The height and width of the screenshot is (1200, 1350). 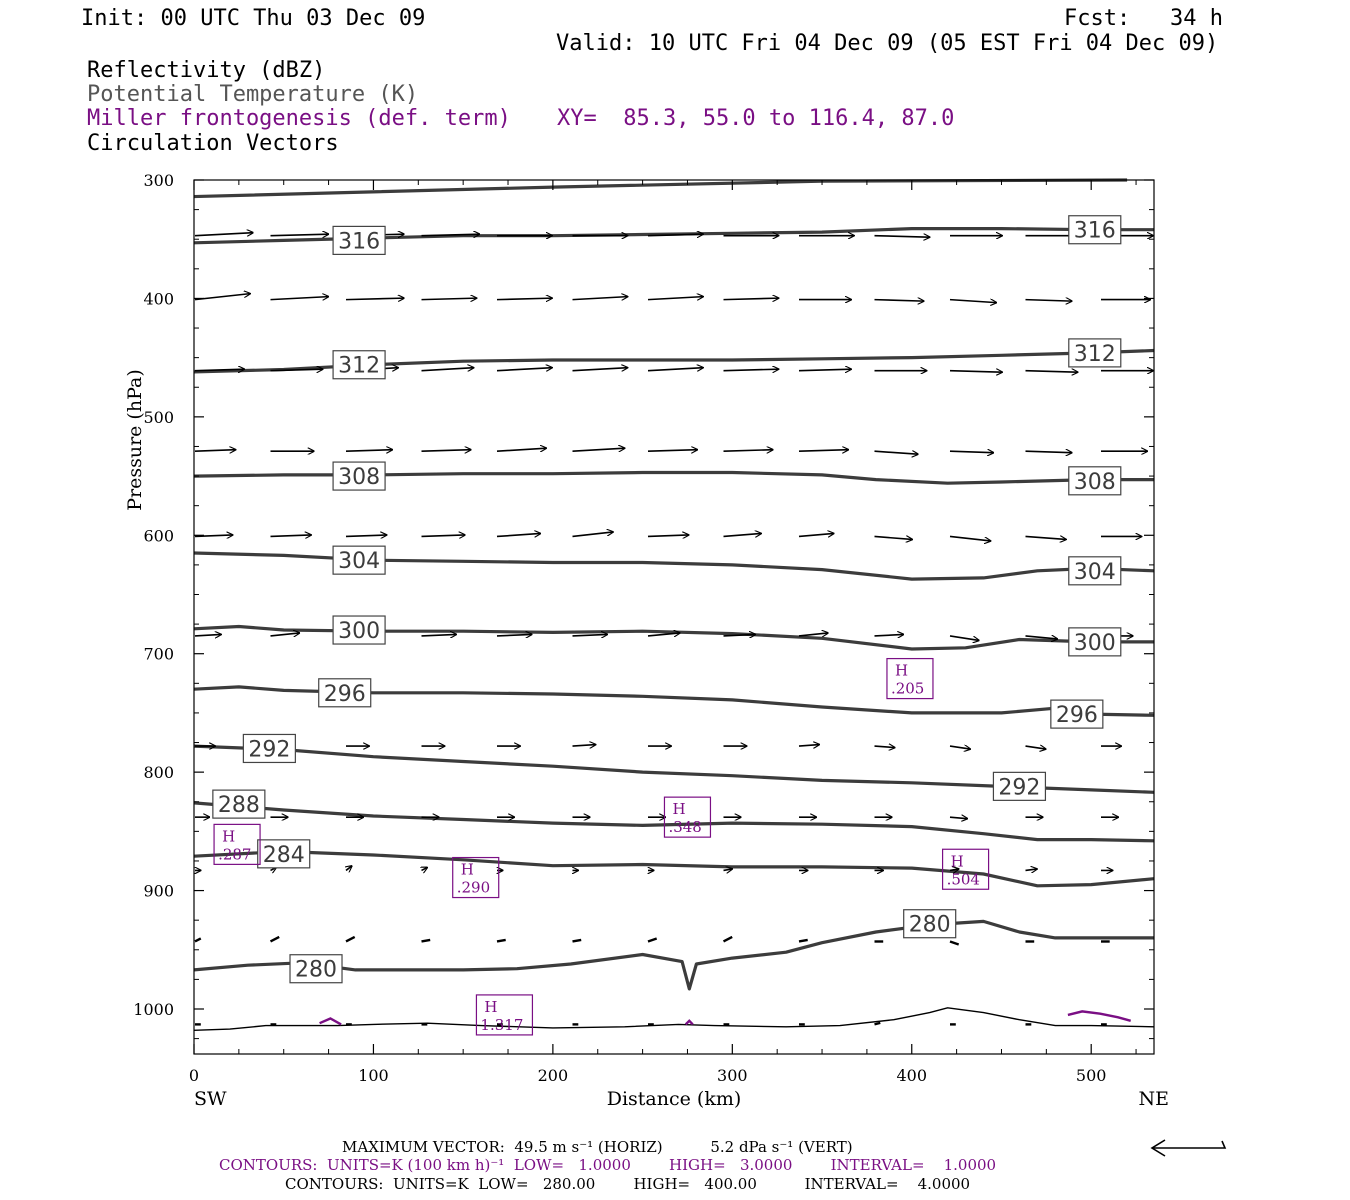 What do you see at coordinates (473, 888) in the screenshot?
I see `high-value: .290` at bounding box center [473, 888].